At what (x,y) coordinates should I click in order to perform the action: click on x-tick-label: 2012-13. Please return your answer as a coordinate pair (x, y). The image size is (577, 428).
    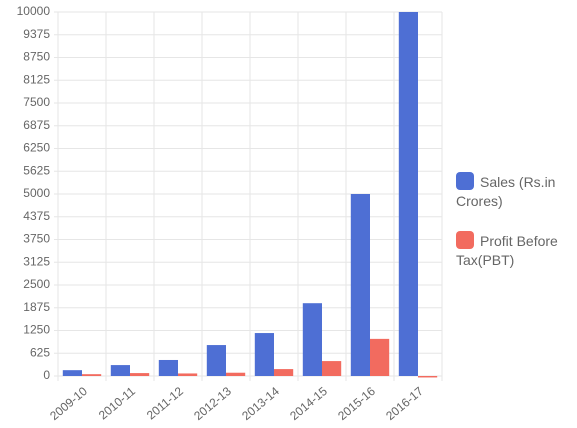
    Looking at the image, I should click on (212, 403).